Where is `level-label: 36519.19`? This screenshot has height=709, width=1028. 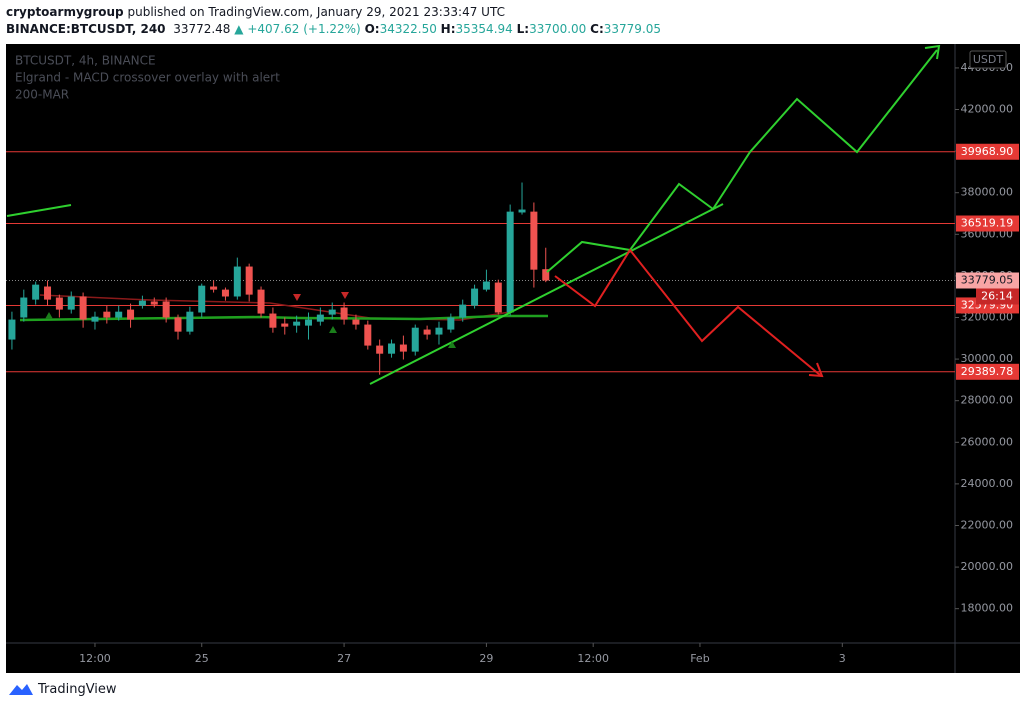 level-label: 36519.19 is located at coordinates (987, 223).